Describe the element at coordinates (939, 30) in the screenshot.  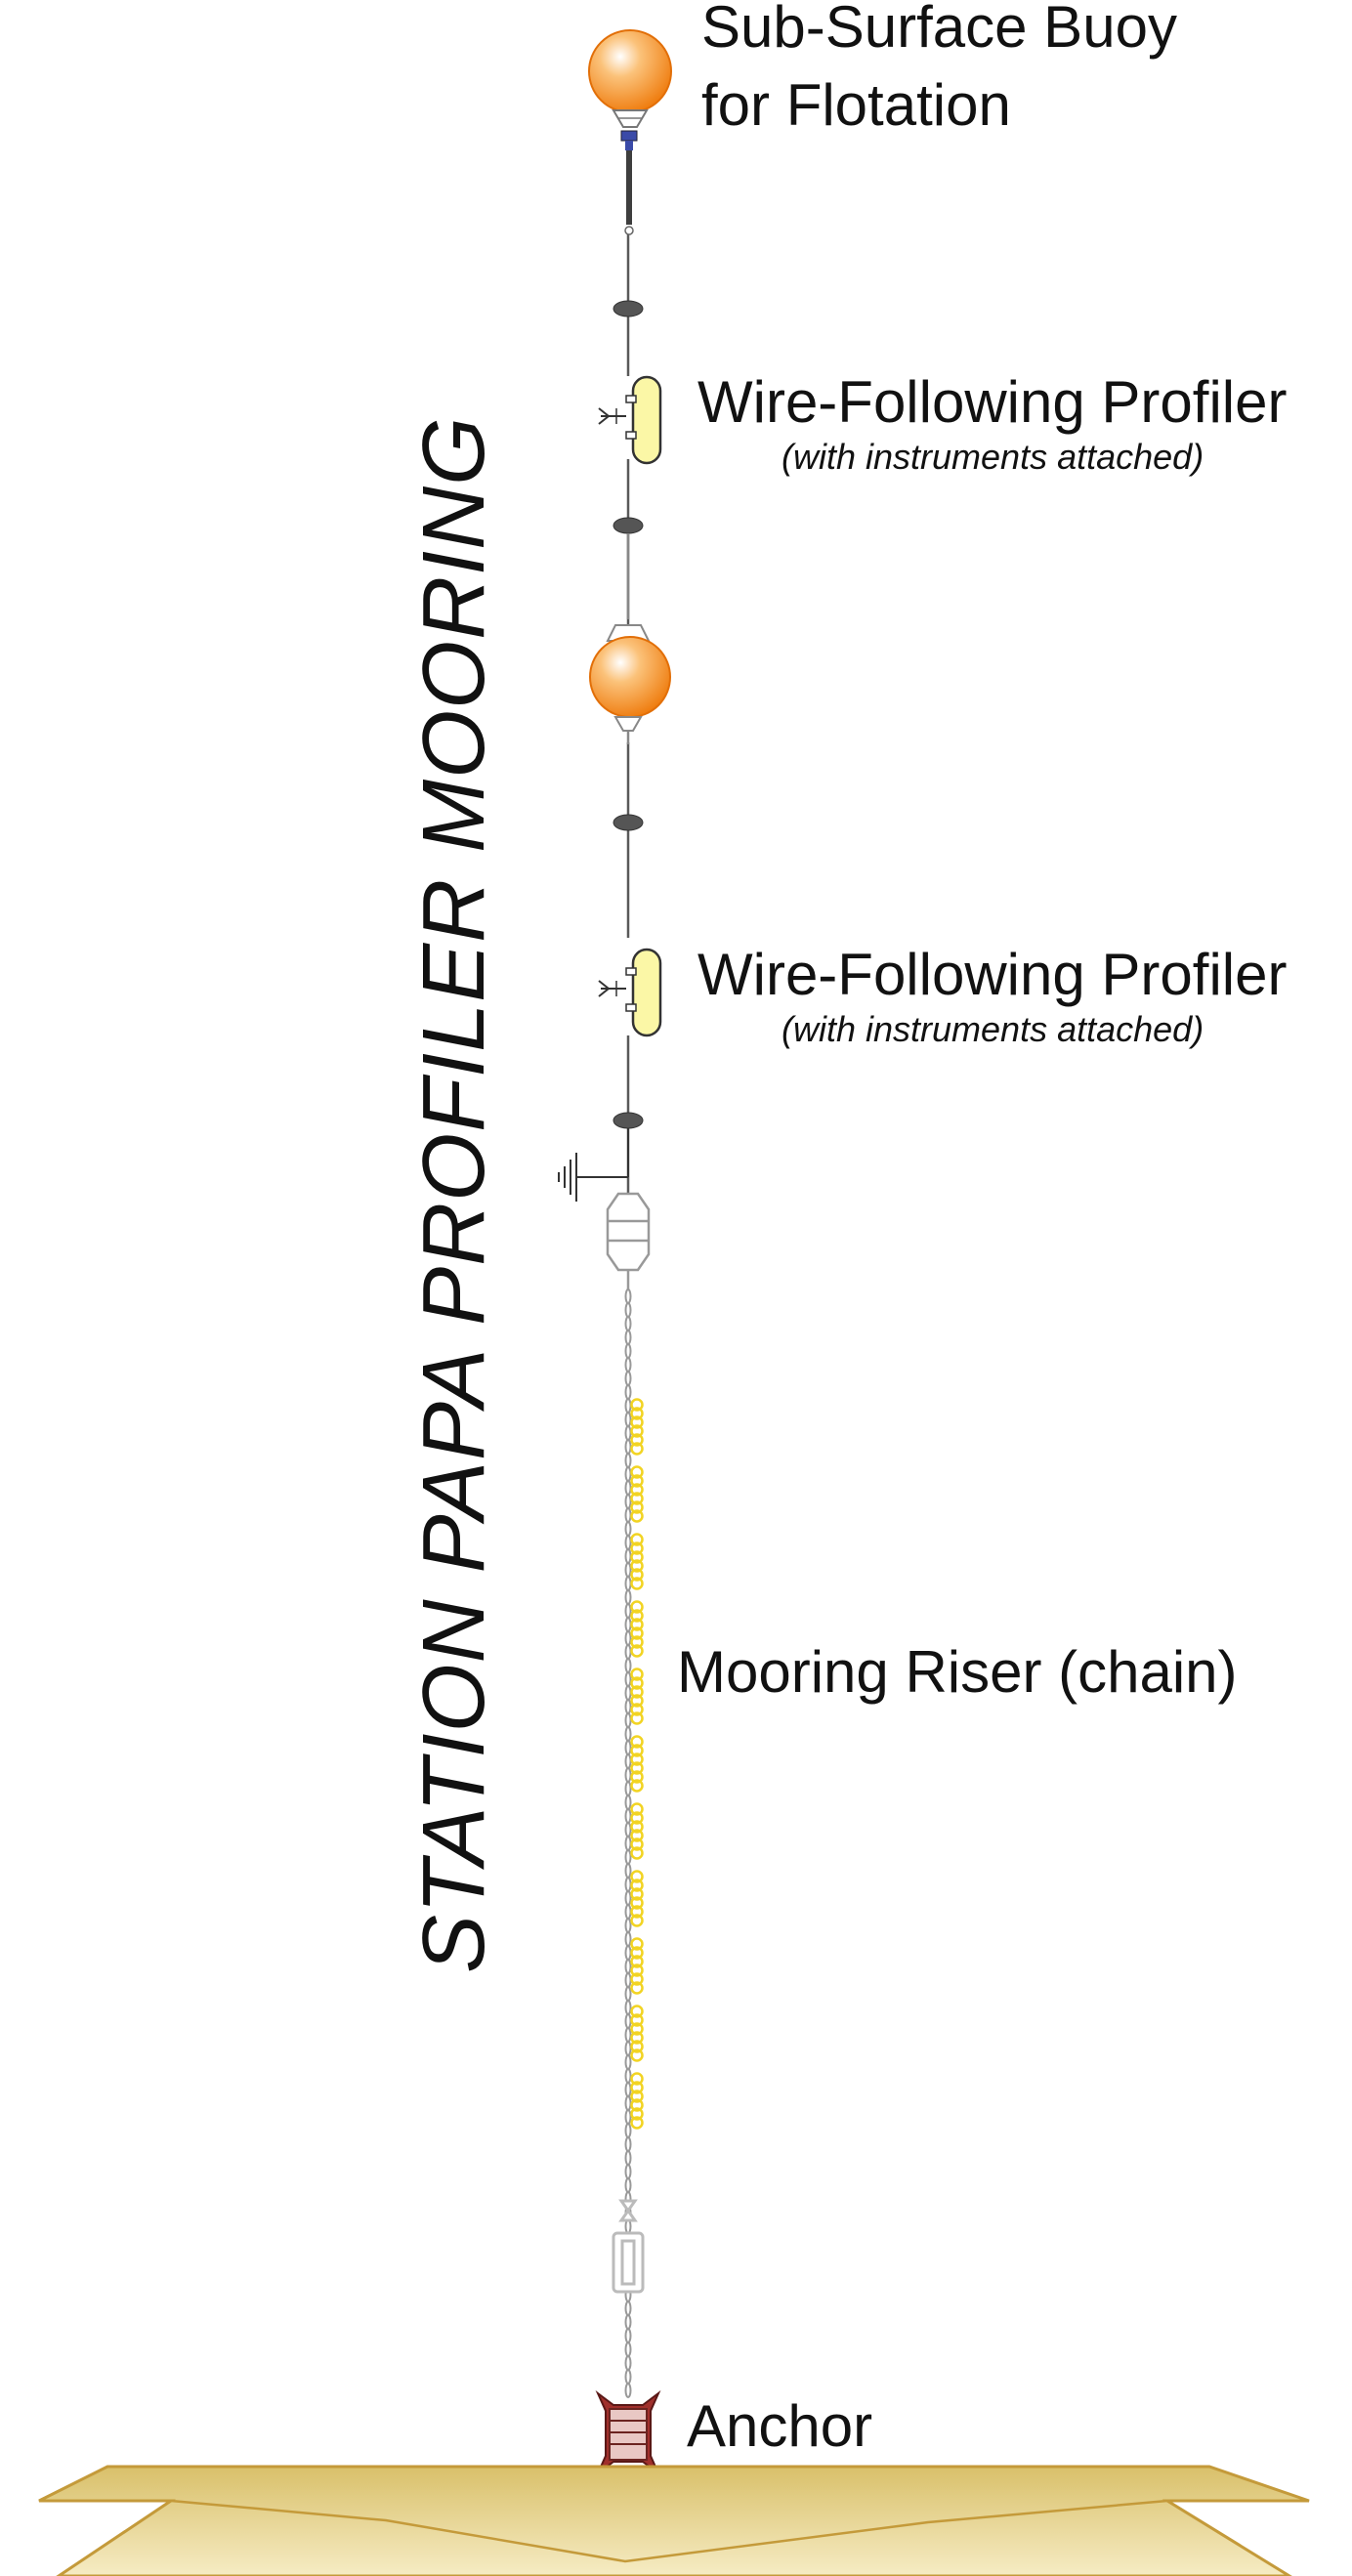
I see `buoy-label-line1: Sub-Surface Buoy` at that location.